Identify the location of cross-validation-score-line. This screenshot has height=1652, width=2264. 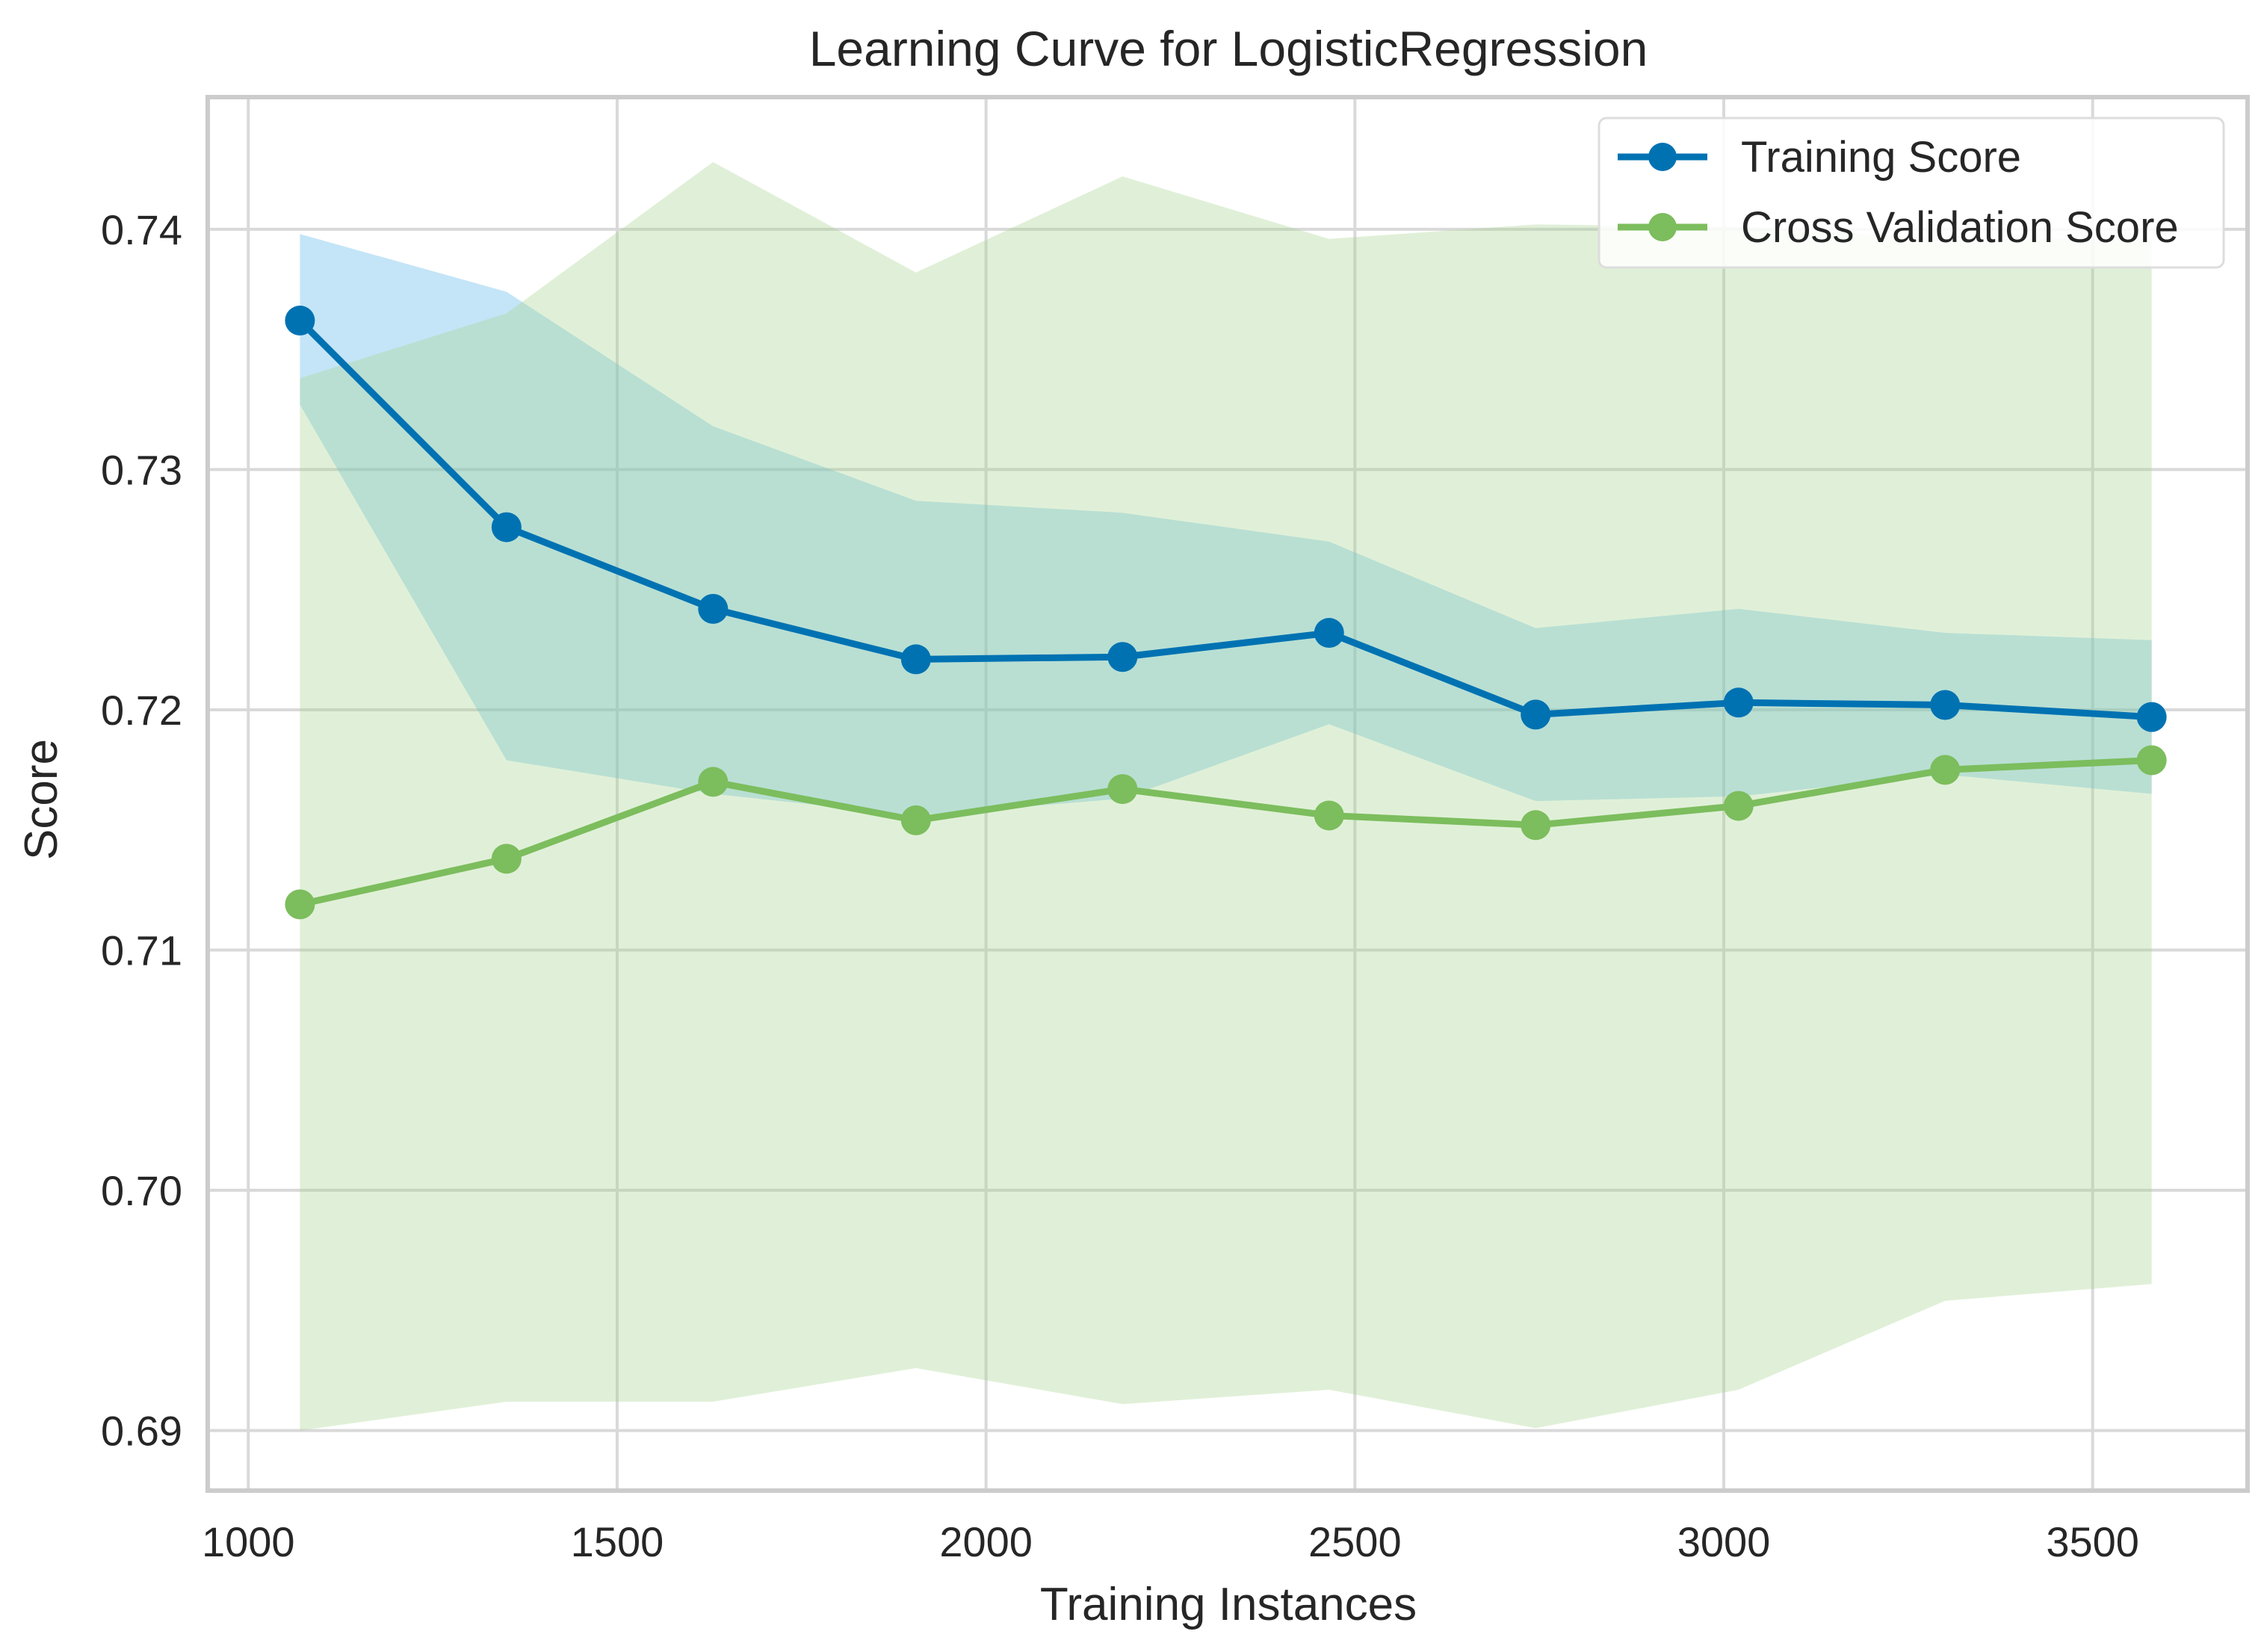
(1225, 832).